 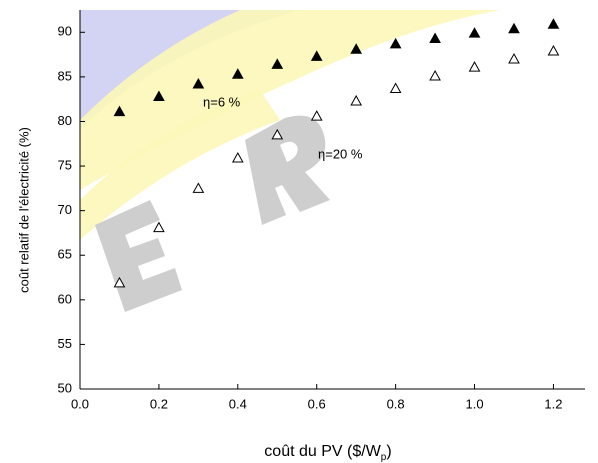 What do you see at coordinates (23, 210) in the screenshot?
I see `y-axis-label: coût relatif de l'électricité (%)` at bounding box center [23, 210].